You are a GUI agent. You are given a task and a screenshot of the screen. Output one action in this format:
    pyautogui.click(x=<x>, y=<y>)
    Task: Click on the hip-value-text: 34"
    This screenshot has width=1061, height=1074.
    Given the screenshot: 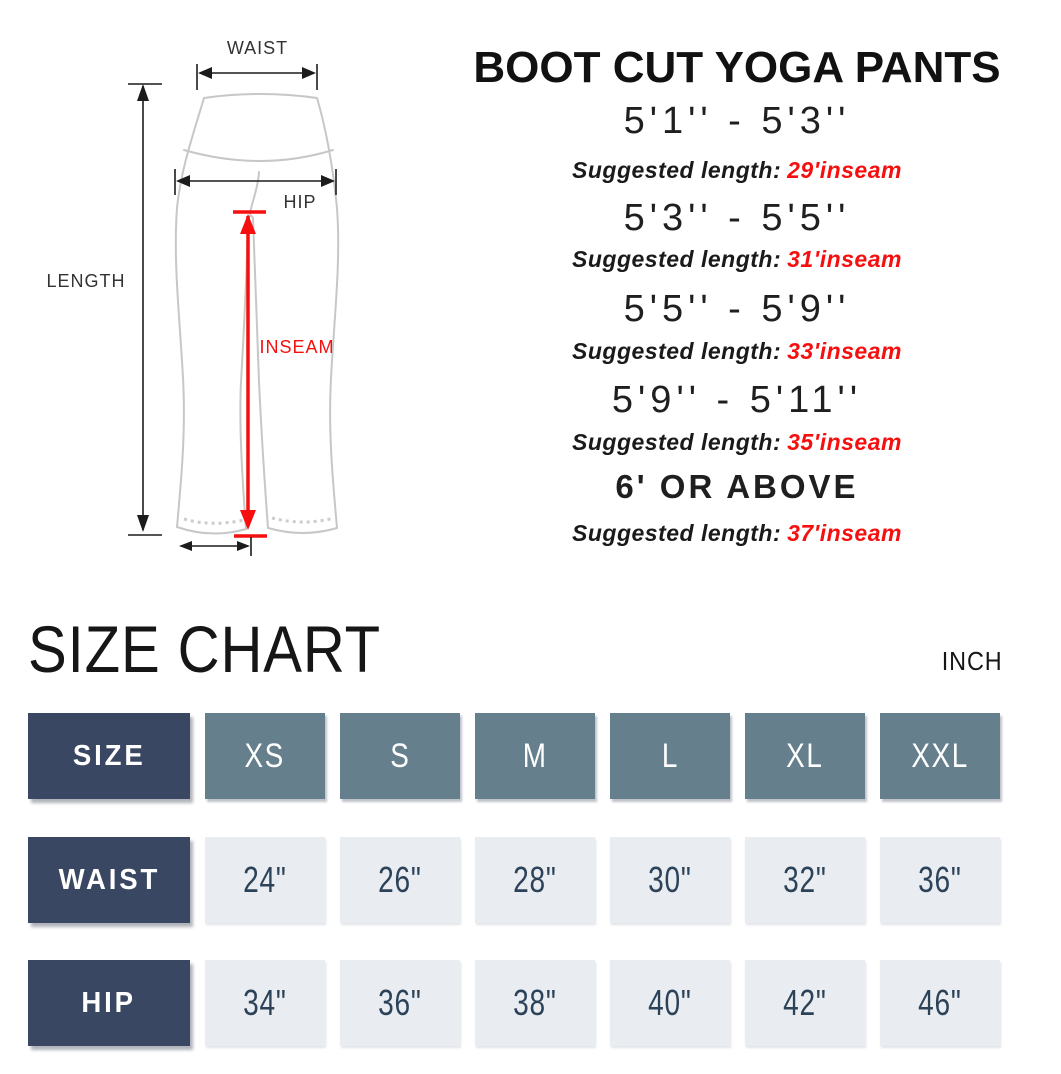 What is the action you would take?
    pyautogui.click(x=265, y=1002)
    